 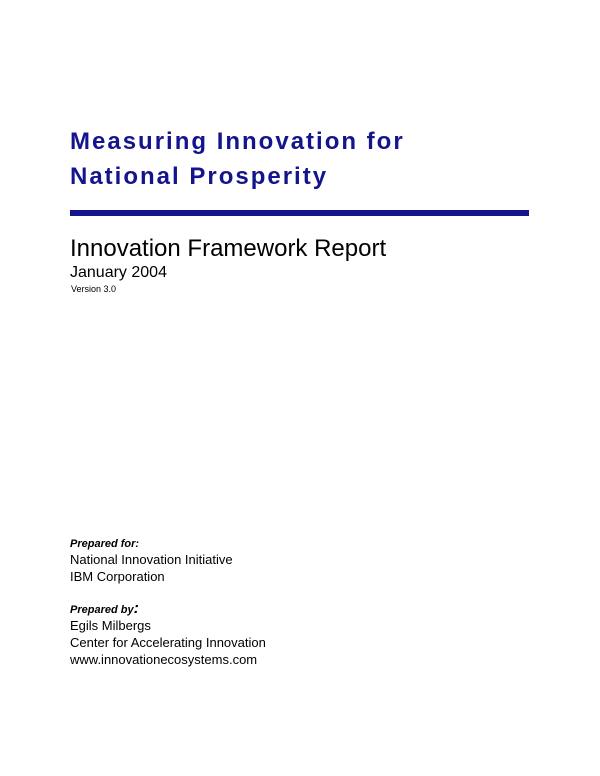 What do you see at coordinates (199, 176) in the screenshot?
I see `report-title-line-2: National Prosperity` at bounding box center [199, 176].